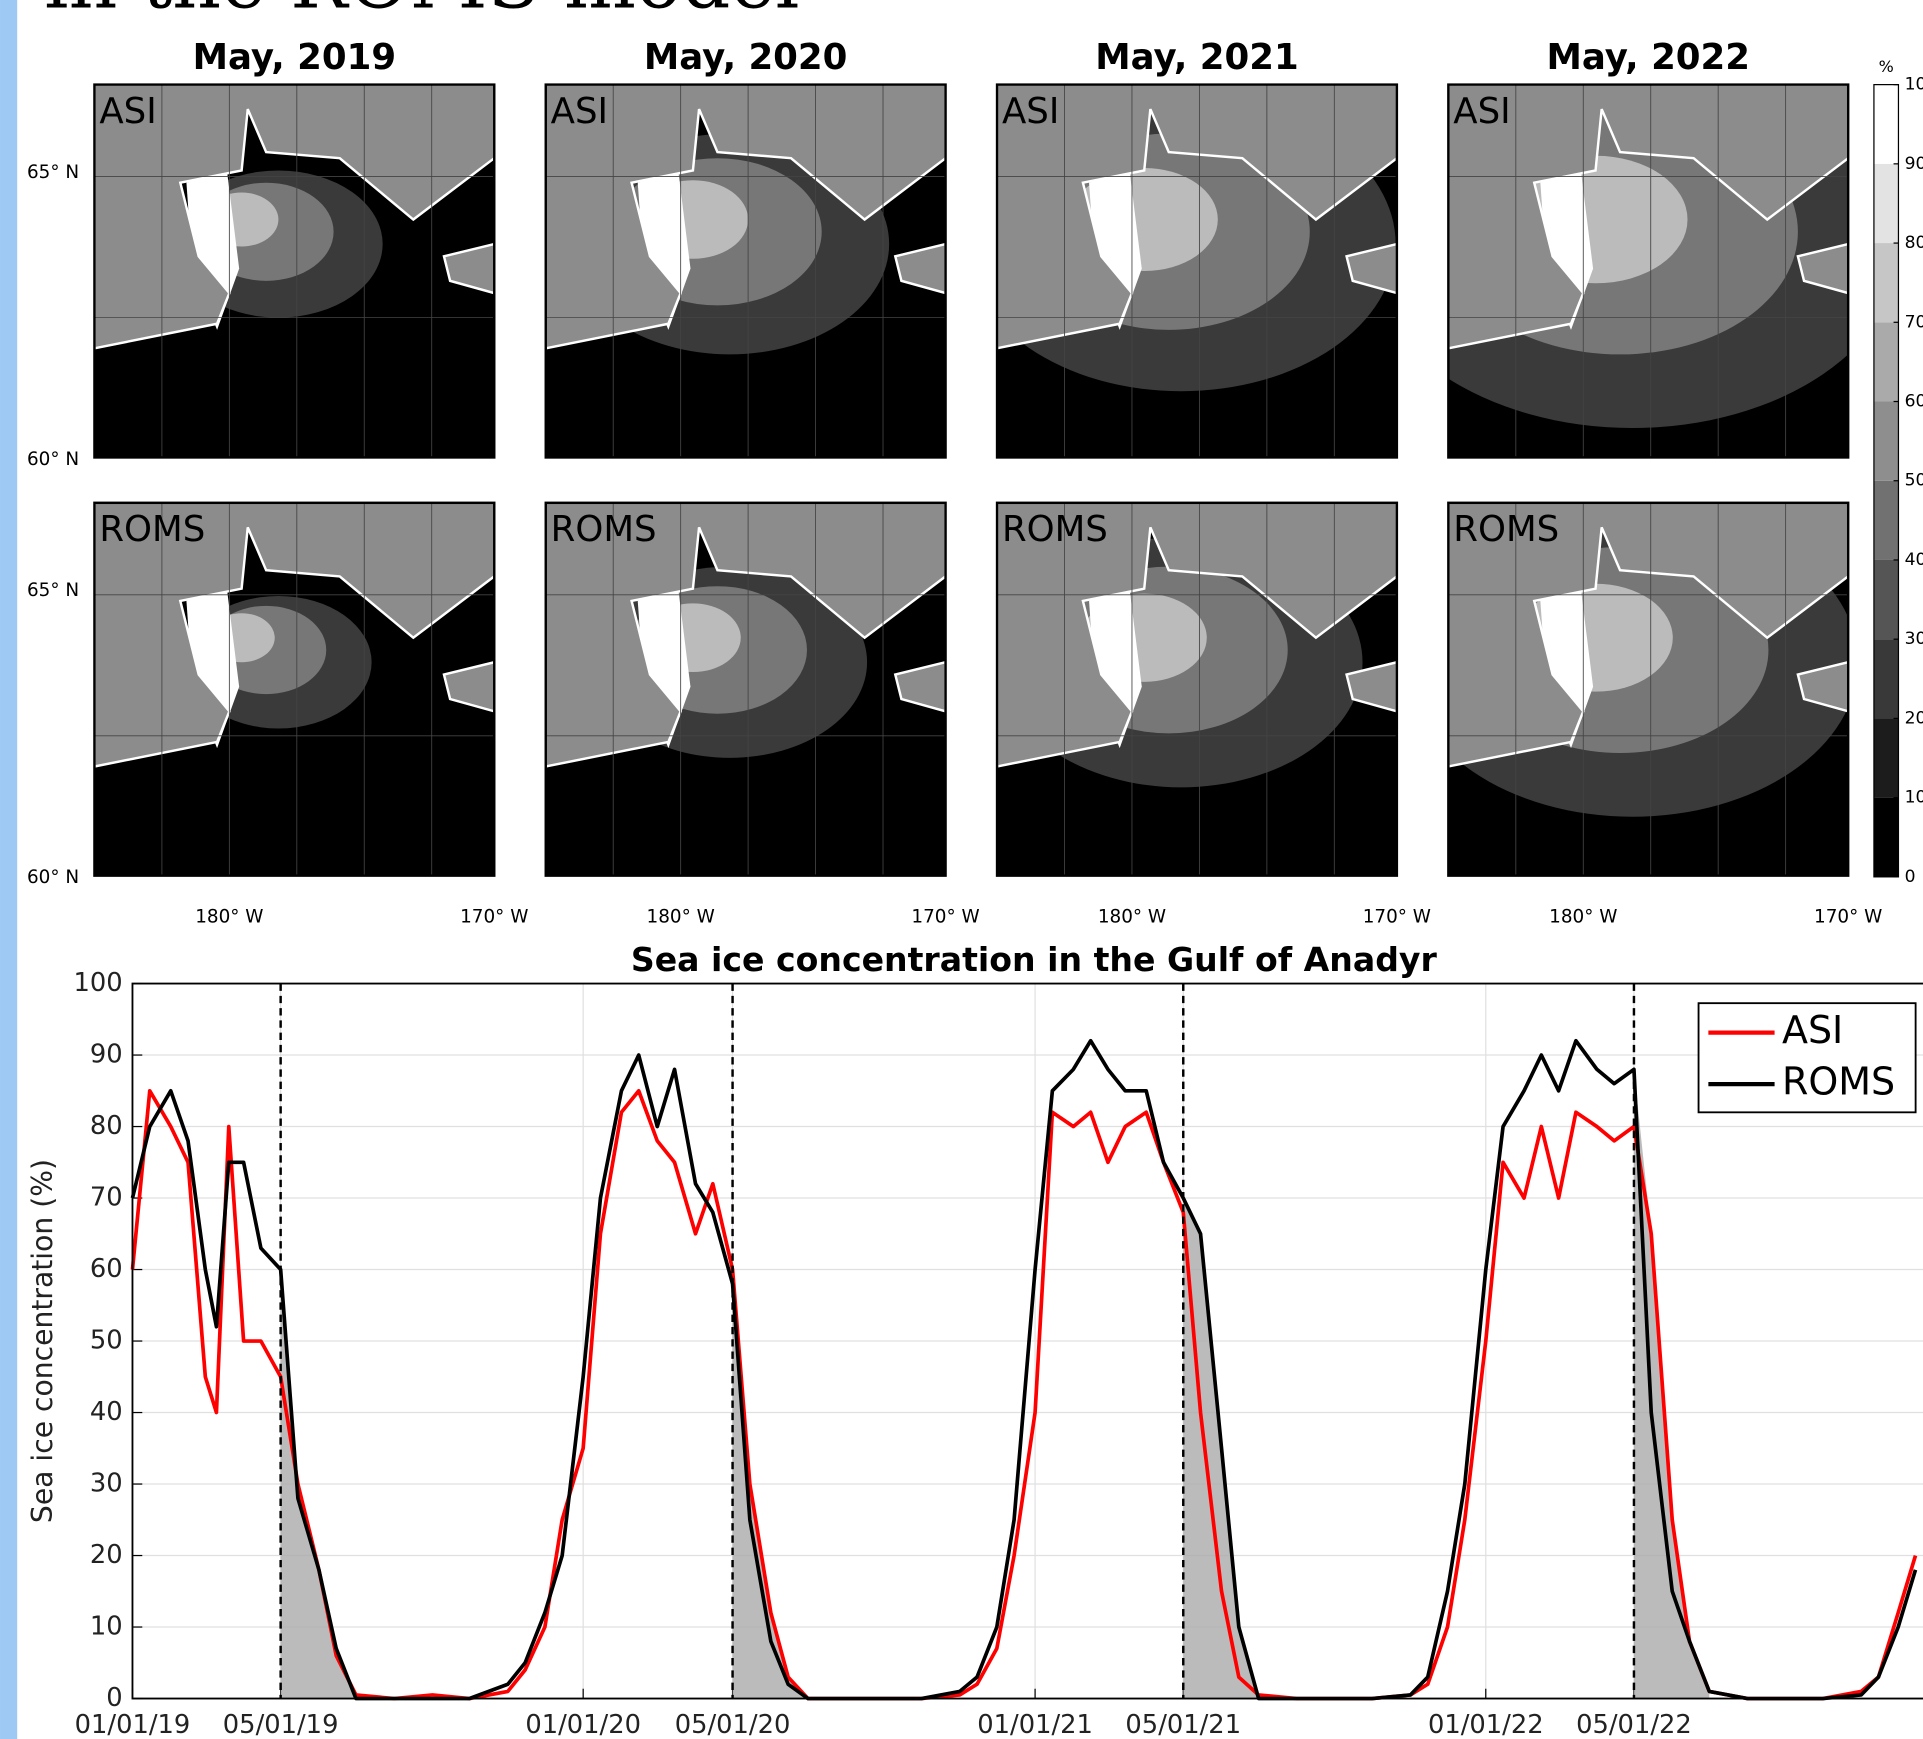 The image size is (1923, 1739). Describe the element at coordinates (1914, 481) in the screenshot. I see `colorbar-tick-label: 50` at that location.